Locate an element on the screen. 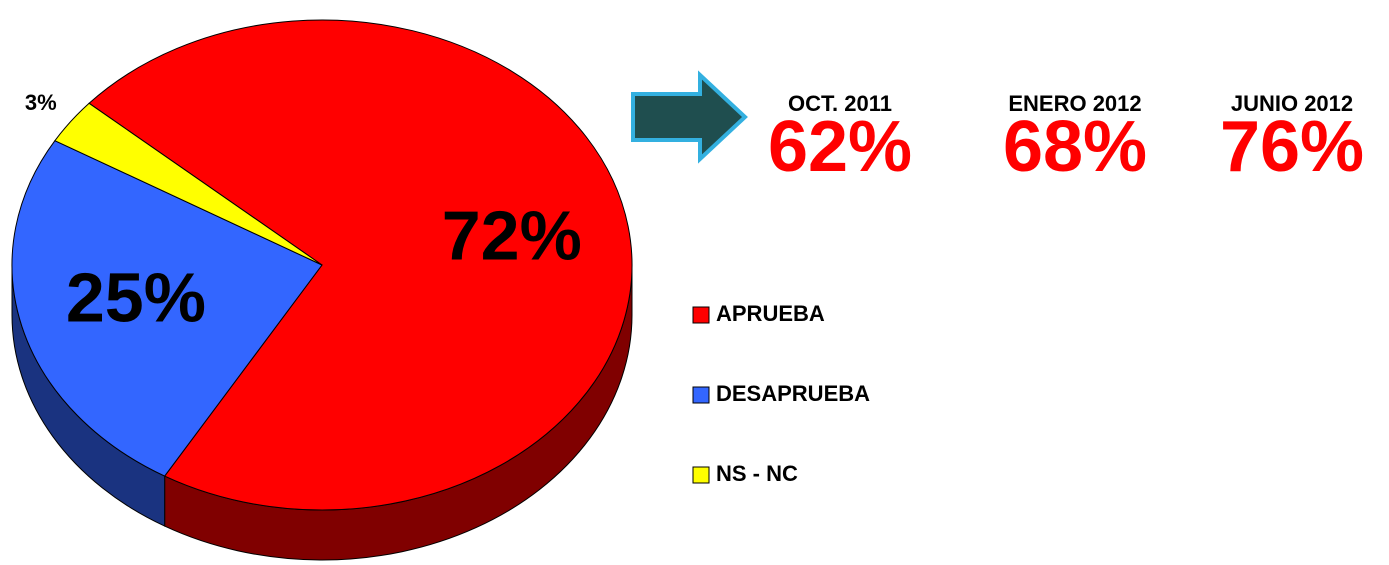 This screenshot has height=565, width=1389. data-label: 72% is located at coordinates (512, 235).